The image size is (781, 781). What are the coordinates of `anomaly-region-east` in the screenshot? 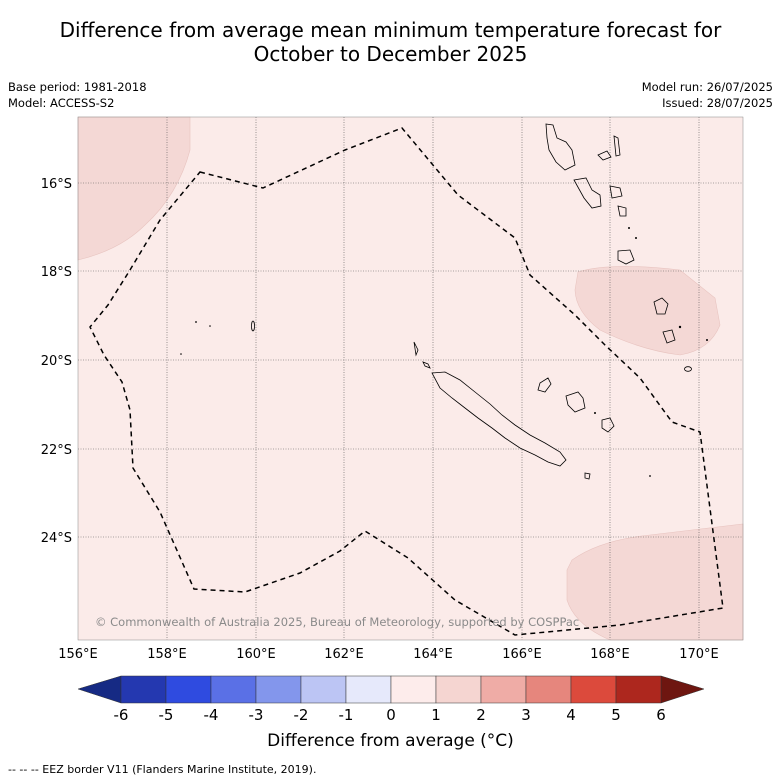 It's located at (647, 311).